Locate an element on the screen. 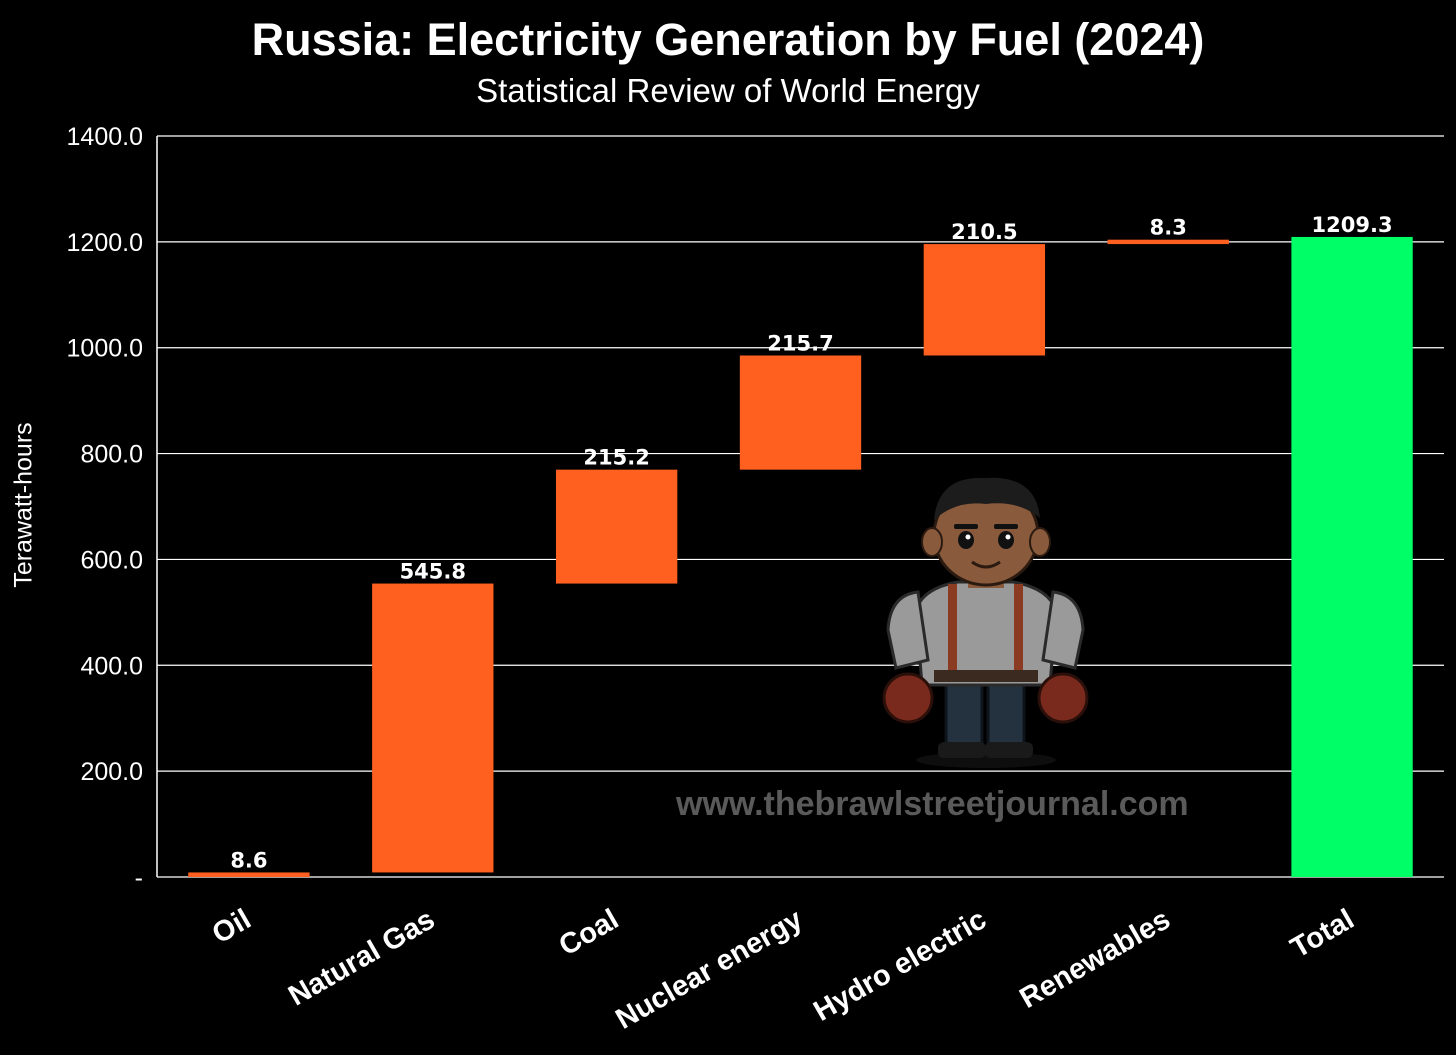  data-label: 1209.3 is located at coordinates (1352, 225).